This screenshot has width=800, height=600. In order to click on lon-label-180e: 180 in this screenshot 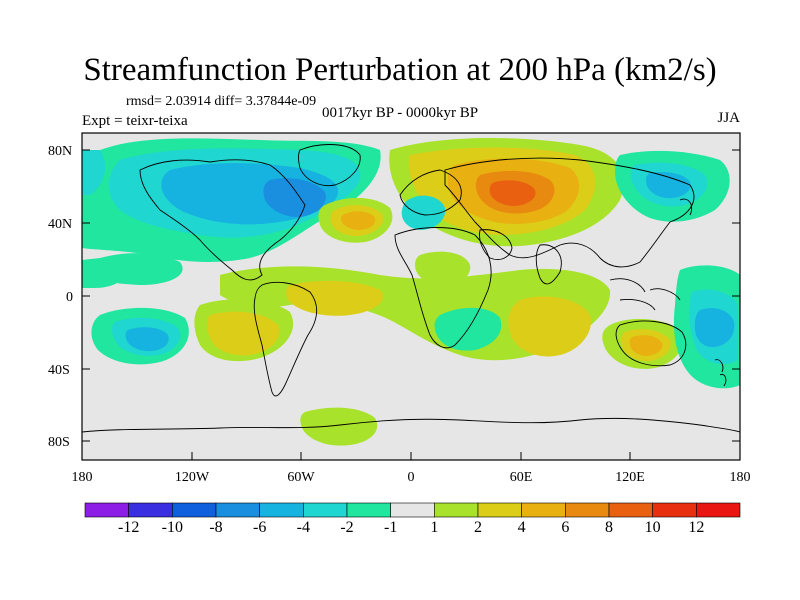, I will do `click(740, 477)`.